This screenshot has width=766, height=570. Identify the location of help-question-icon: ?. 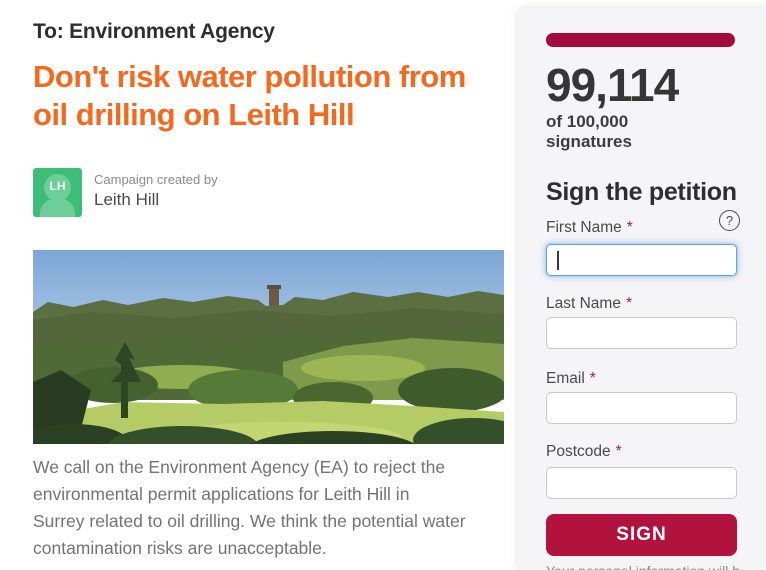
(729, 220).